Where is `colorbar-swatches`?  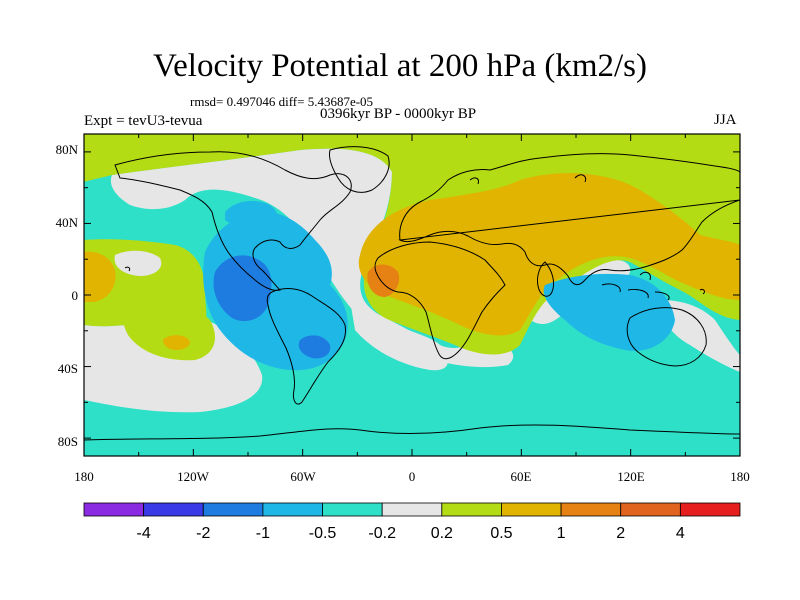
colorbar-swatches is located at coordinates (412, 509).